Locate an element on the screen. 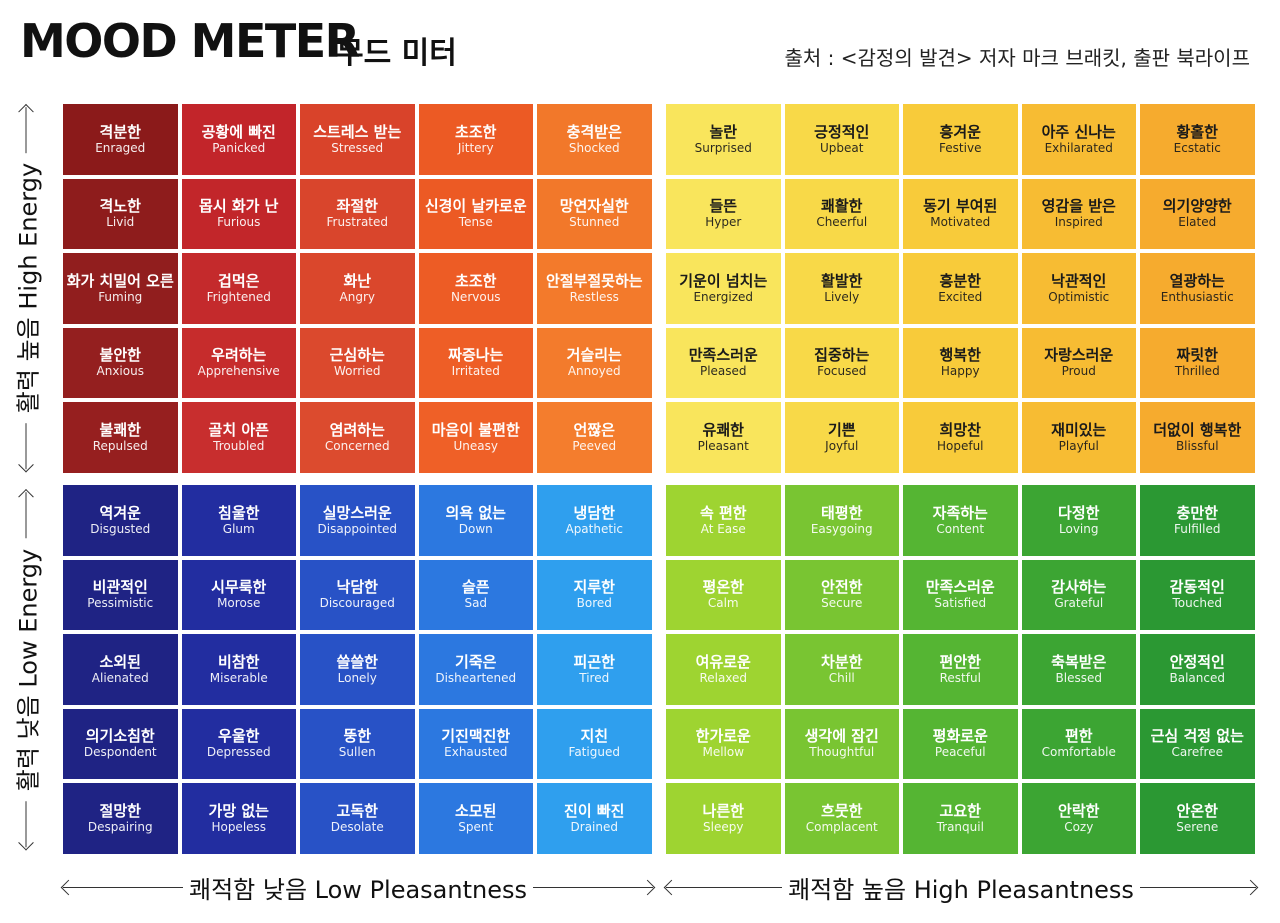  mood-label-english: Loving is located at coordinates (1079, 528).